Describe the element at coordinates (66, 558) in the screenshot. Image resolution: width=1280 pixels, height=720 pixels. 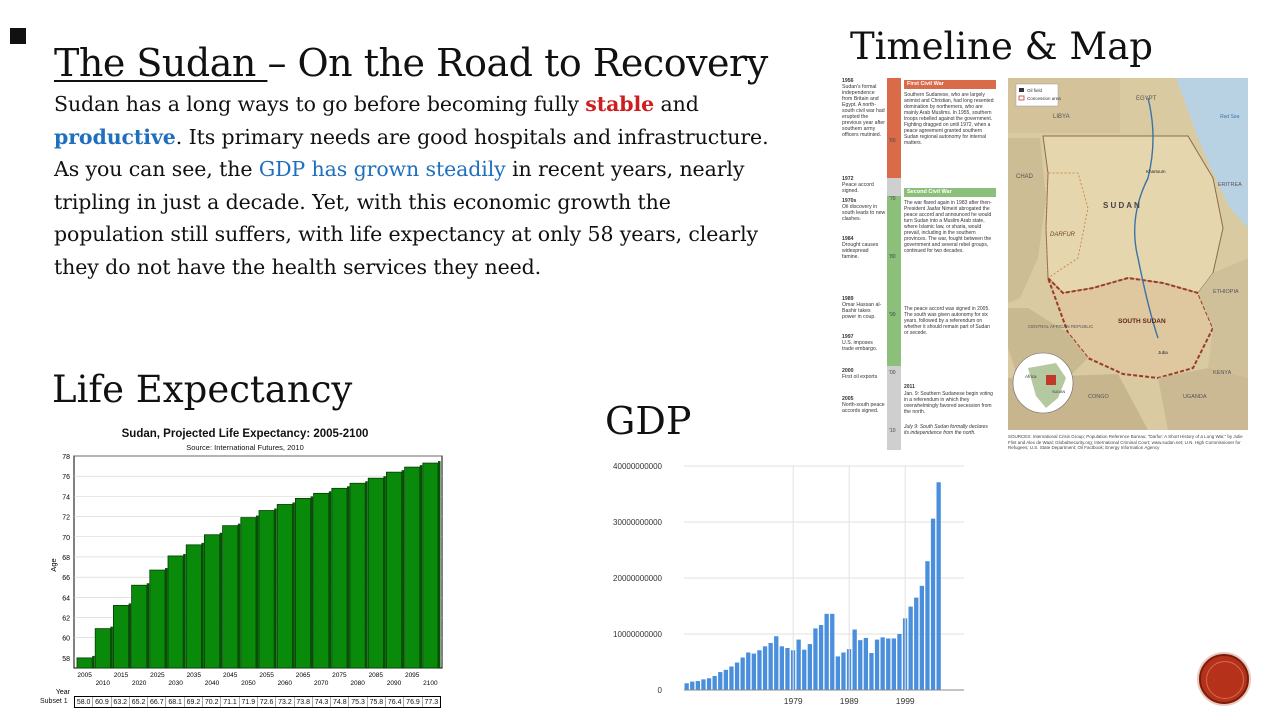
I see `le-y-tick-label: 68` at that location.